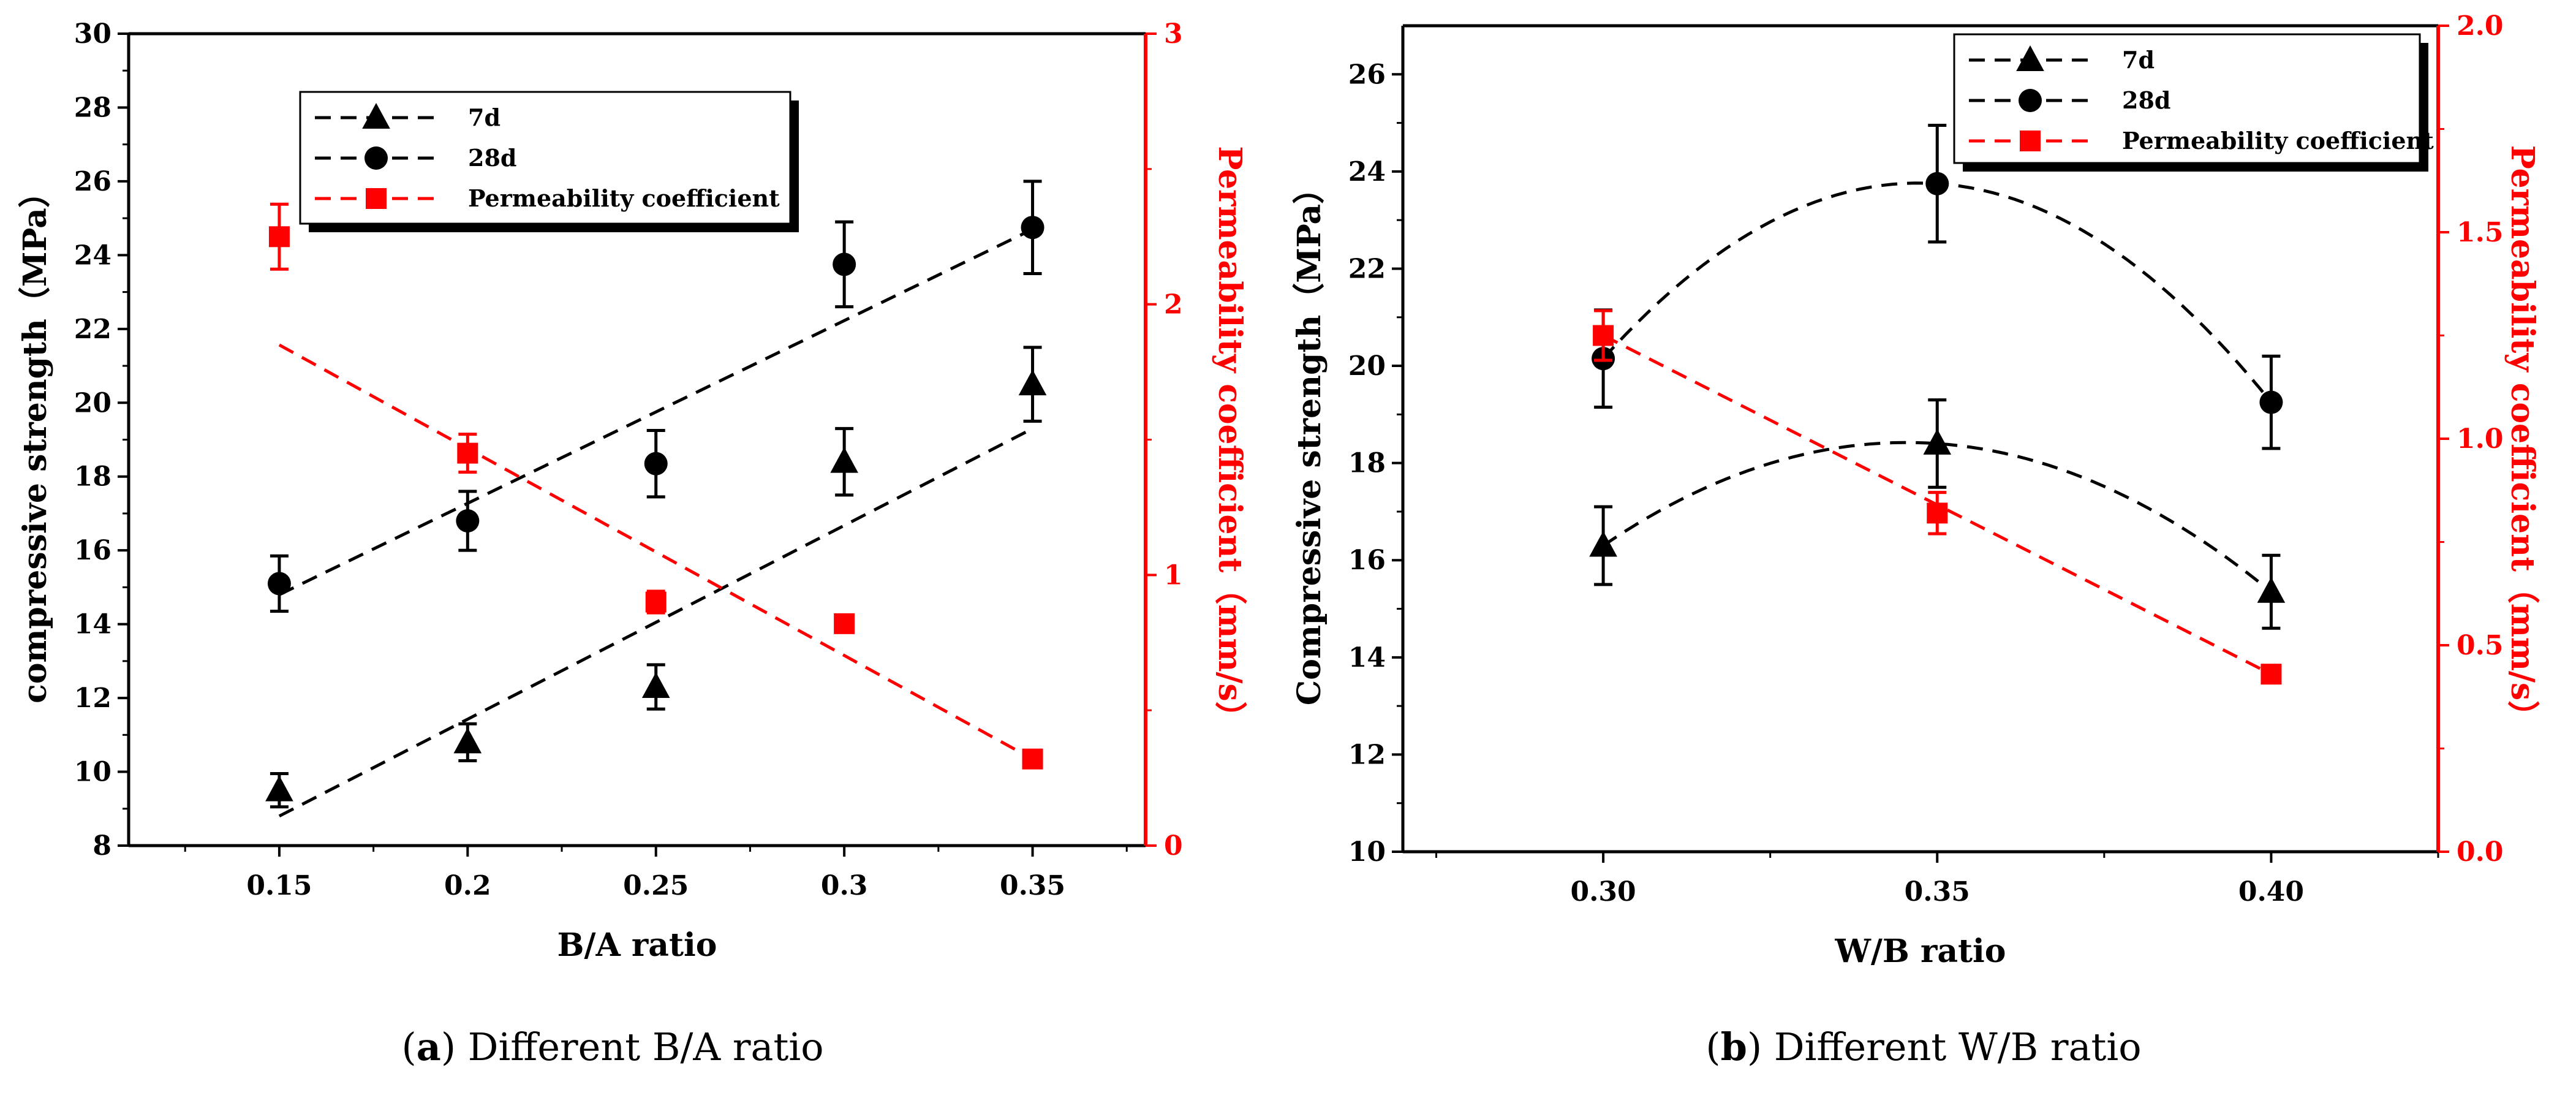  Describe the element at coordinates (2480, 232) in the screenshot. I see `y-right-tick-label: 1.5` at that location.